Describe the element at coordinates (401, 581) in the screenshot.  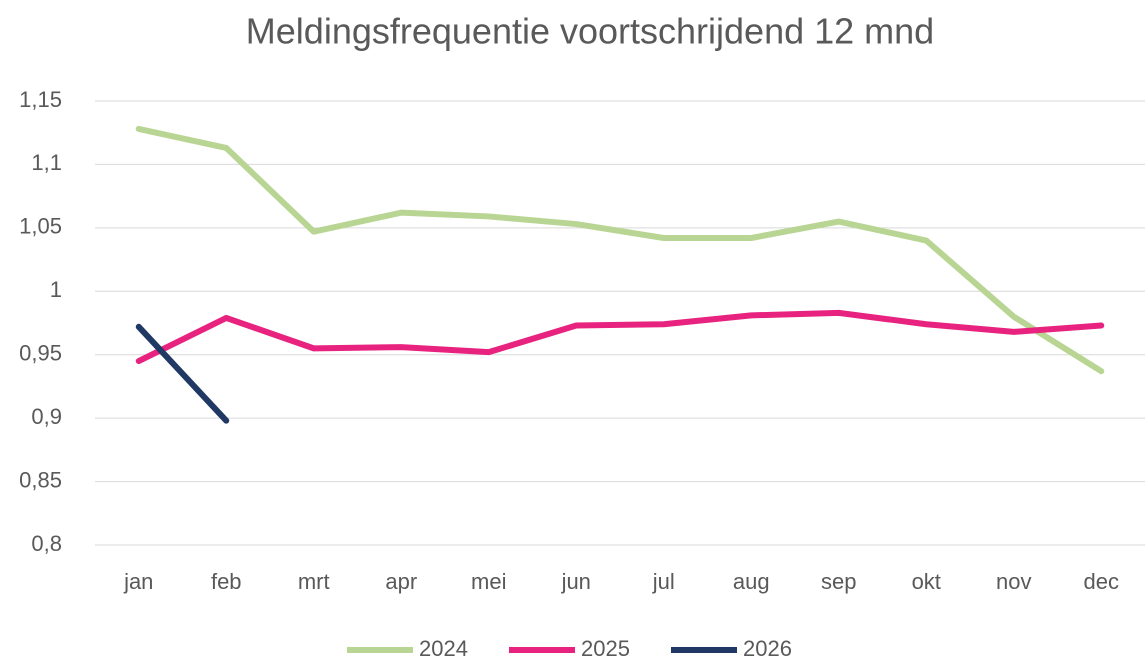
I see `x-tick-label: apr` at that location.